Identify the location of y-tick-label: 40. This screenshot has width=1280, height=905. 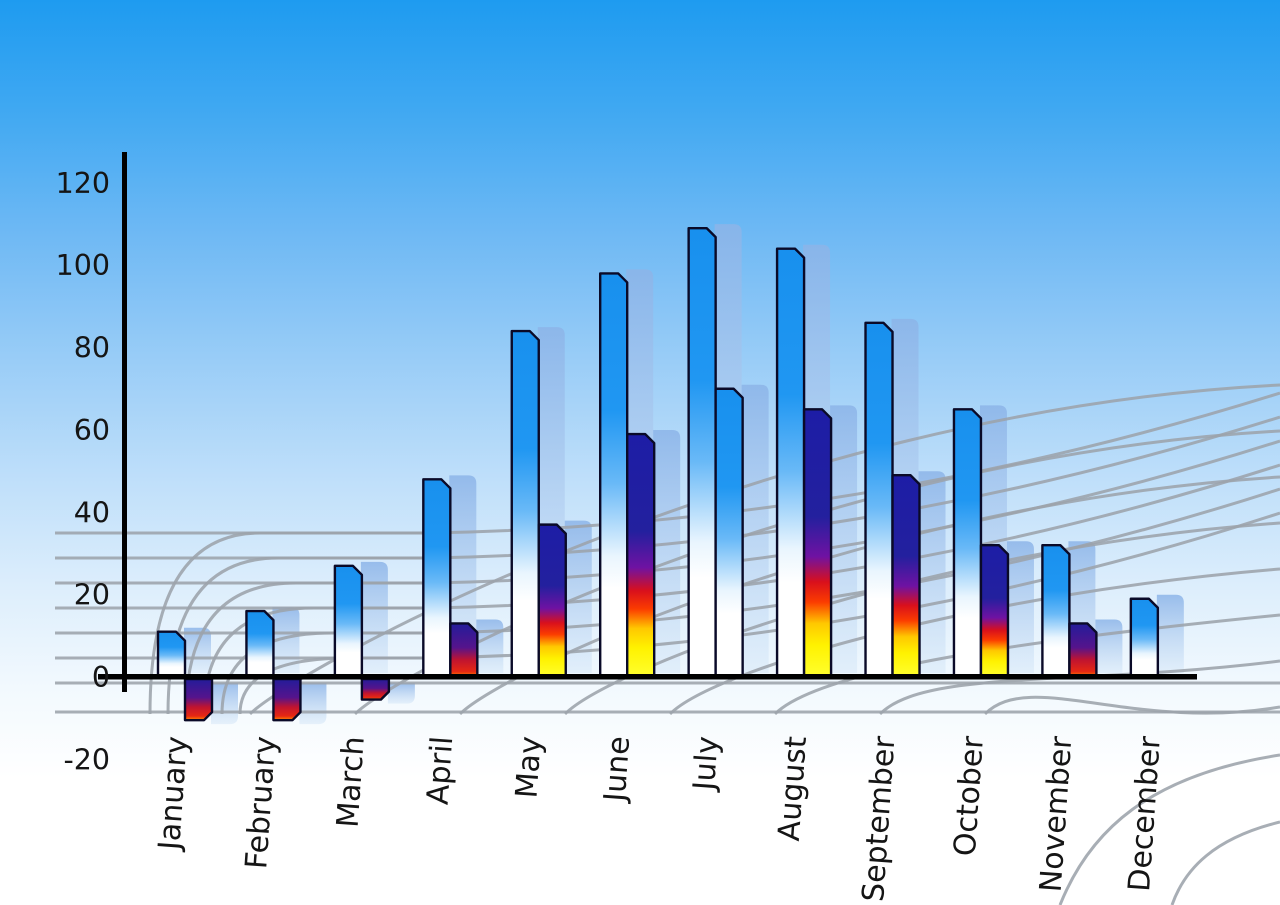
(92, 512).